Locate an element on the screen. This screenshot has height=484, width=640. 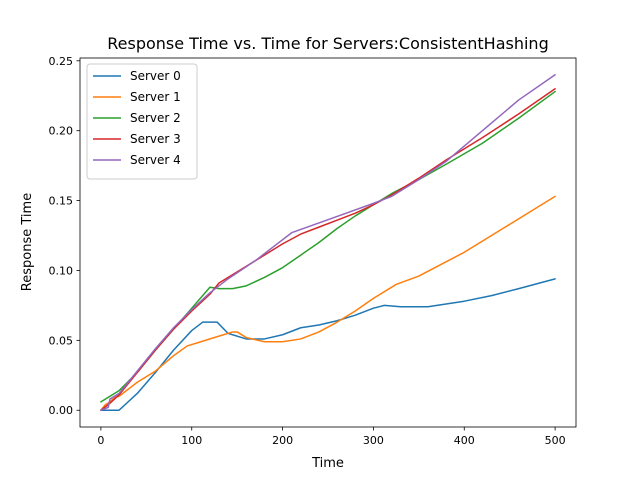
legend-label-4: Server 4 is located at coordinates (155, 160).